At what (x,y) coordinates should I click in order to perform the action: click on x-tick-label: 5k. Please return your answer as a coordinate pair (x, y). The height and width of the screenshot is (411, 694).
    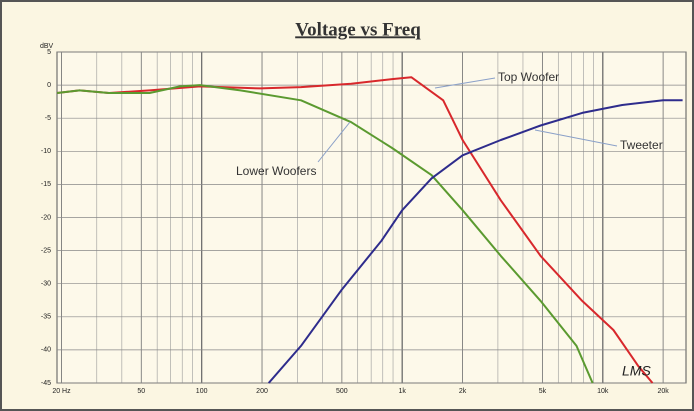
    Looking at the image, I should click on (543, 391).